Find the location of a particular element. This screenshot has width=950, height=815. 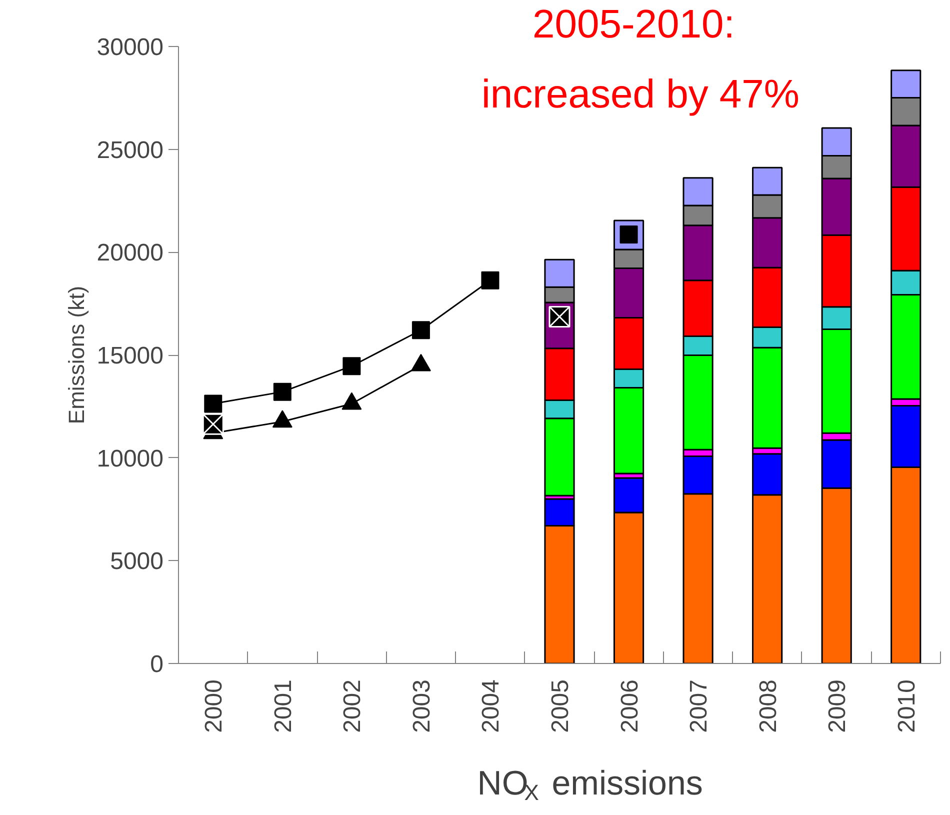

y-tick-label: 20000 is located at coordinates (130, 253).